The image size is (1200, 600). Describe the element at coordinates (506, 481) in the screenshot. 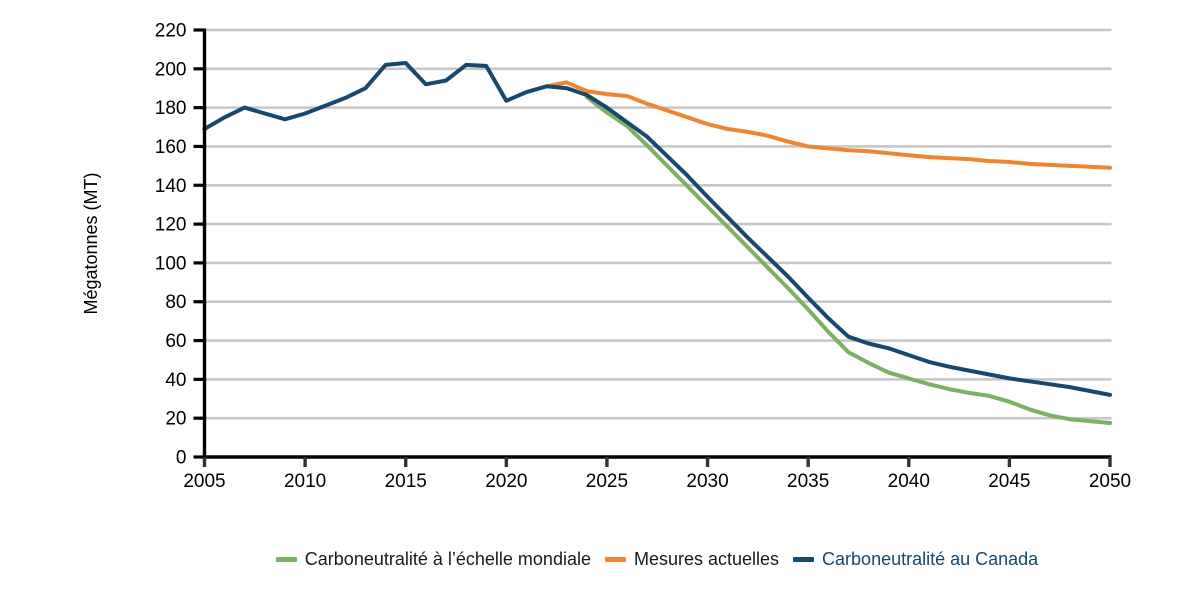

I see `x-tick-label-2020: 2020` at that location.